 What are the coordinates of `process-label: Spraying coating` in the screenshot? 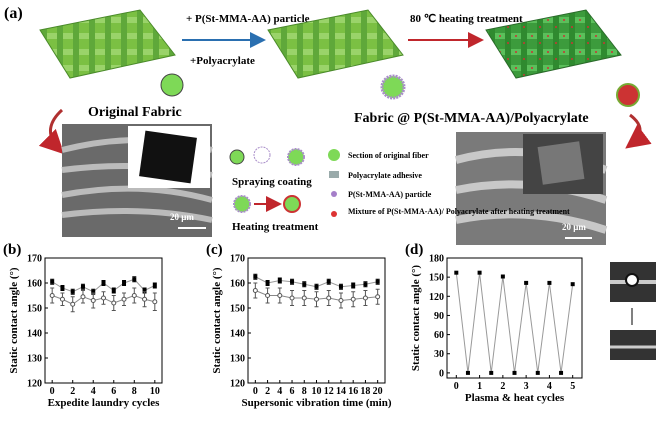 It's located at (272, 182).